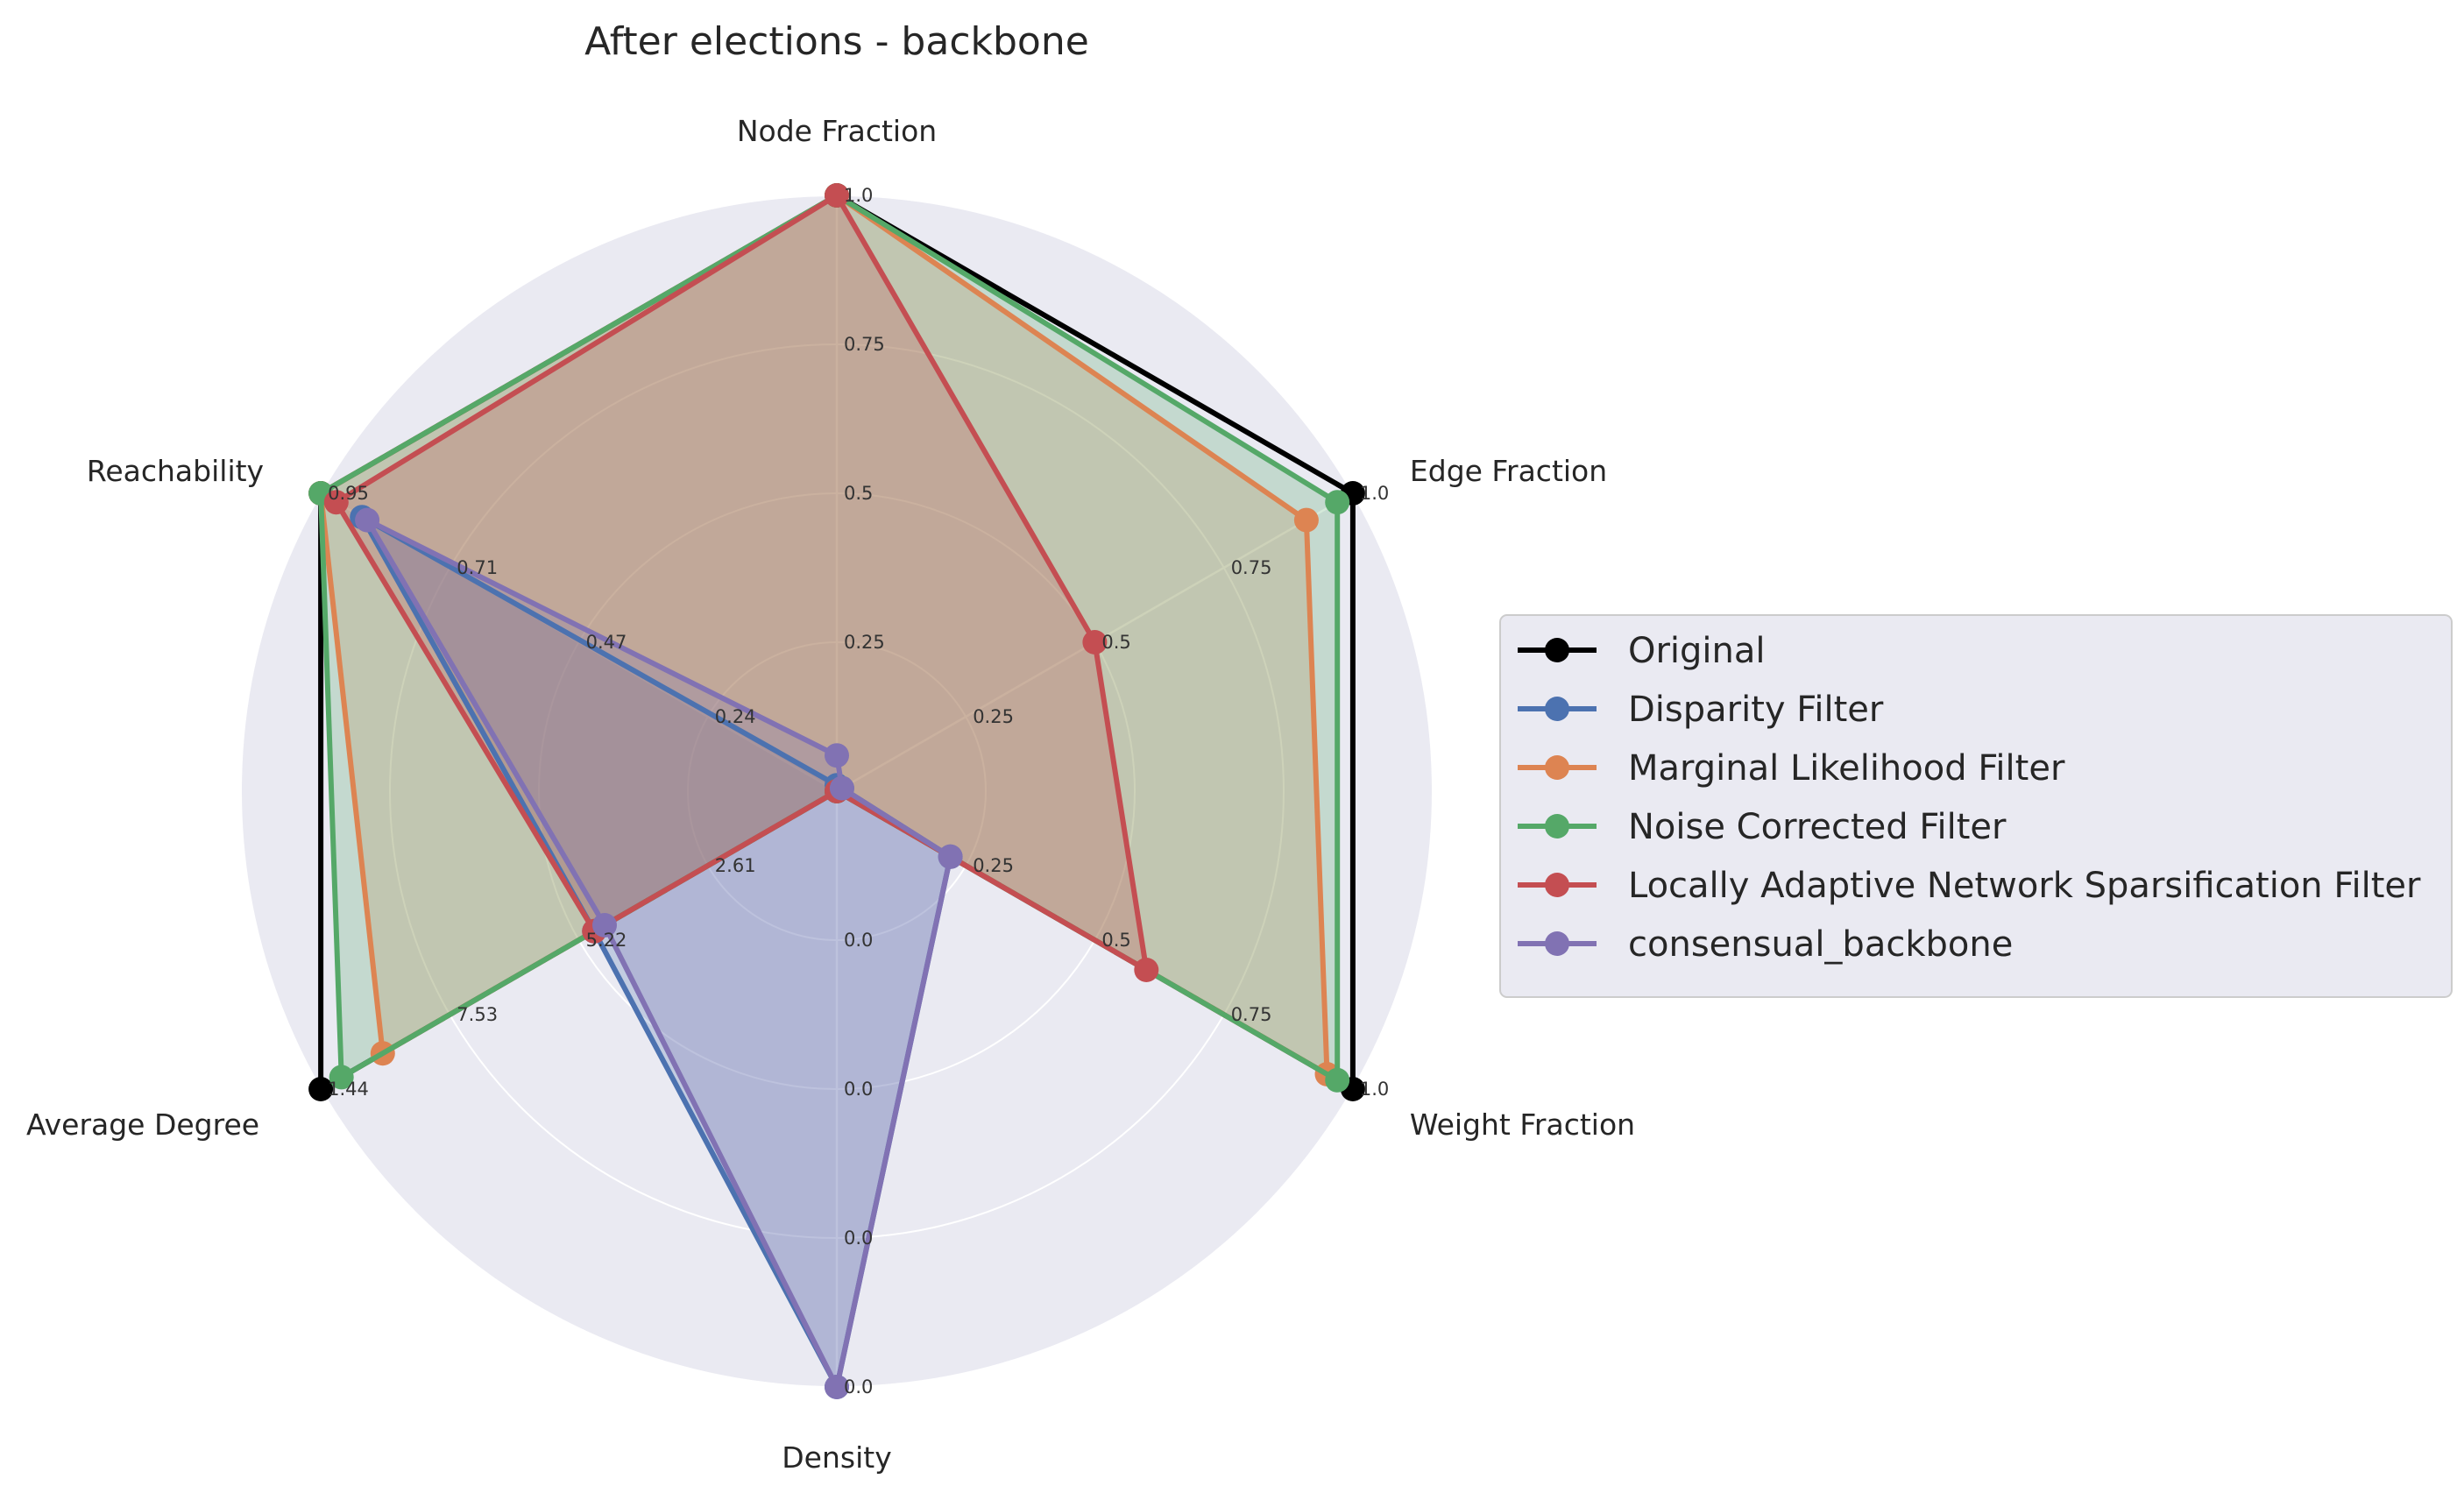 This screenshot has width=2464, height=1493. Describe the element at coordinates (1557, 943) in the screenshot. I see `legend-marker-consensual-backbone` at that location.